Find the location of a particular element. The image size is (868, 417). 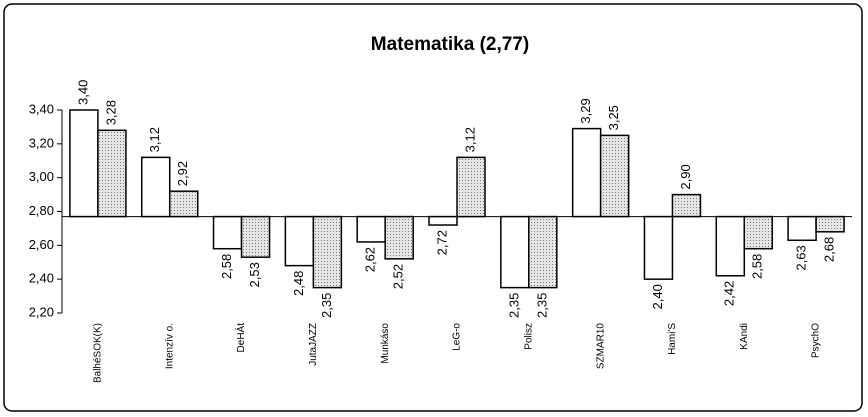

x-tick-label: JutaJAZZ is located at coordinates (313, 344).